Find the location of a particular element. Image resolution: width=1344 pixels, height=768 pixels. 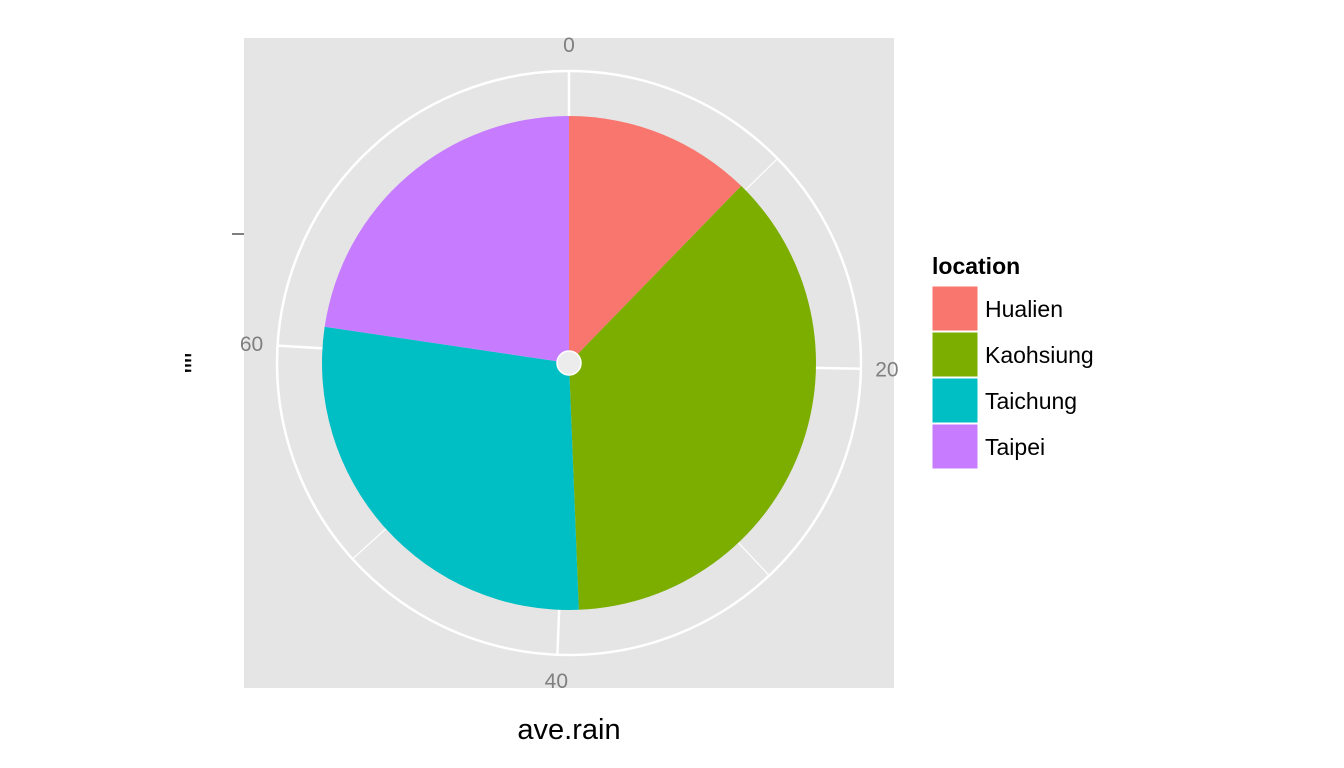

x-axis-title: ave.rain is located at coordinates (568, 730).